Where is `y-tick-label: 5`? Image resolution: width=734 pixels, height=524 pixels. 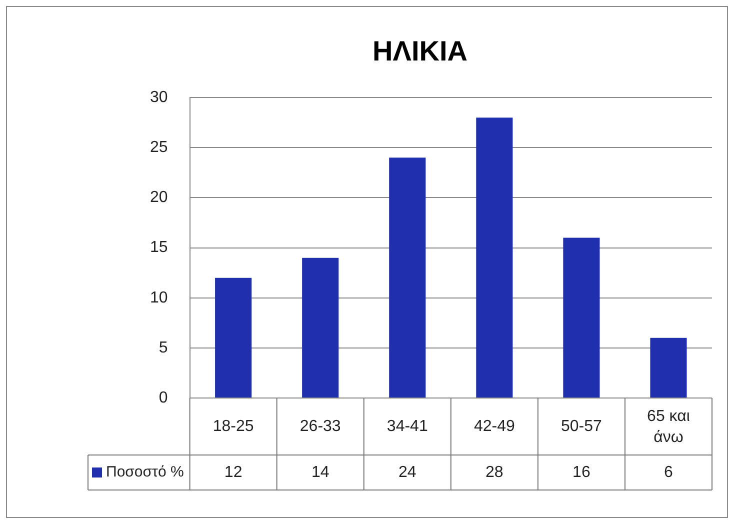
y-tick-label: 5 is located at coordinates (163, 347).